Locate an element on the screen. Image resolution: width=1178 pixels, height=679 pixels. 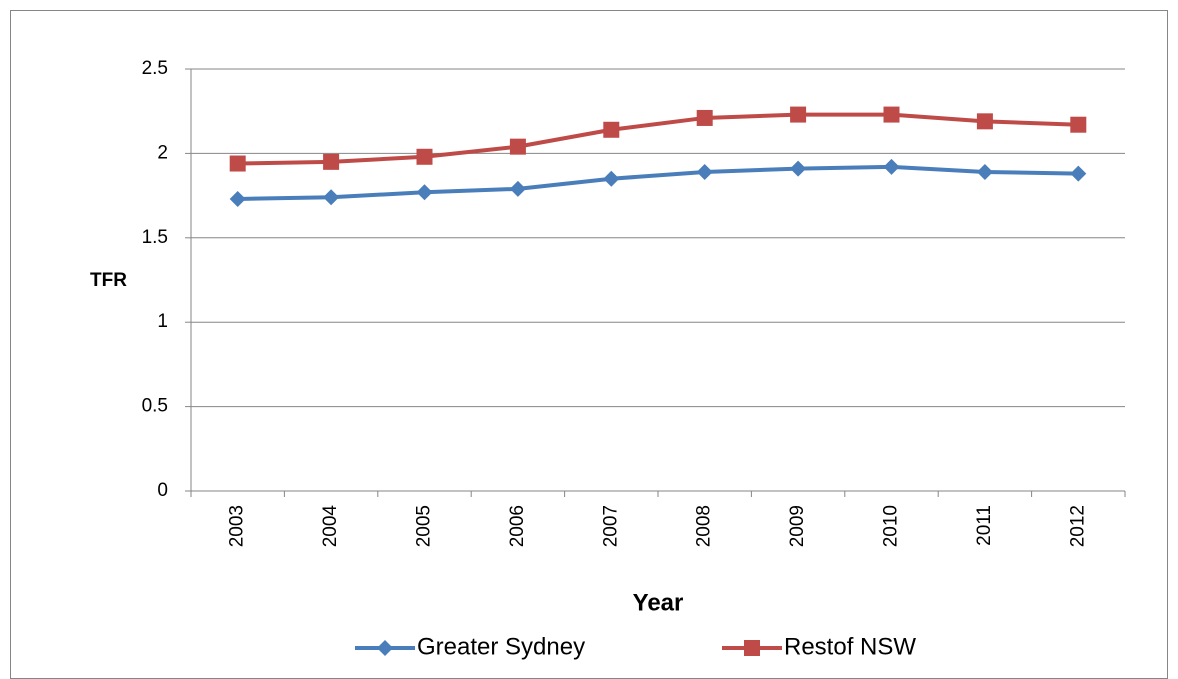
x-tick-label: 2009 is located at coordinates (797, 526).